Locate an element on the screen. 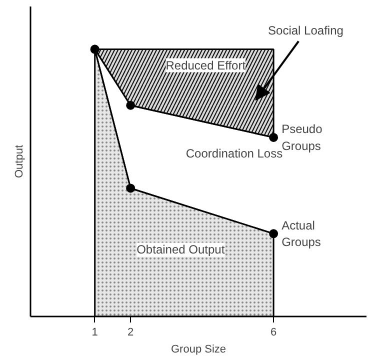 The width and height of the screenshot is (378, 358). annotation: Coordination Loss is located at coordinates (234, 153).